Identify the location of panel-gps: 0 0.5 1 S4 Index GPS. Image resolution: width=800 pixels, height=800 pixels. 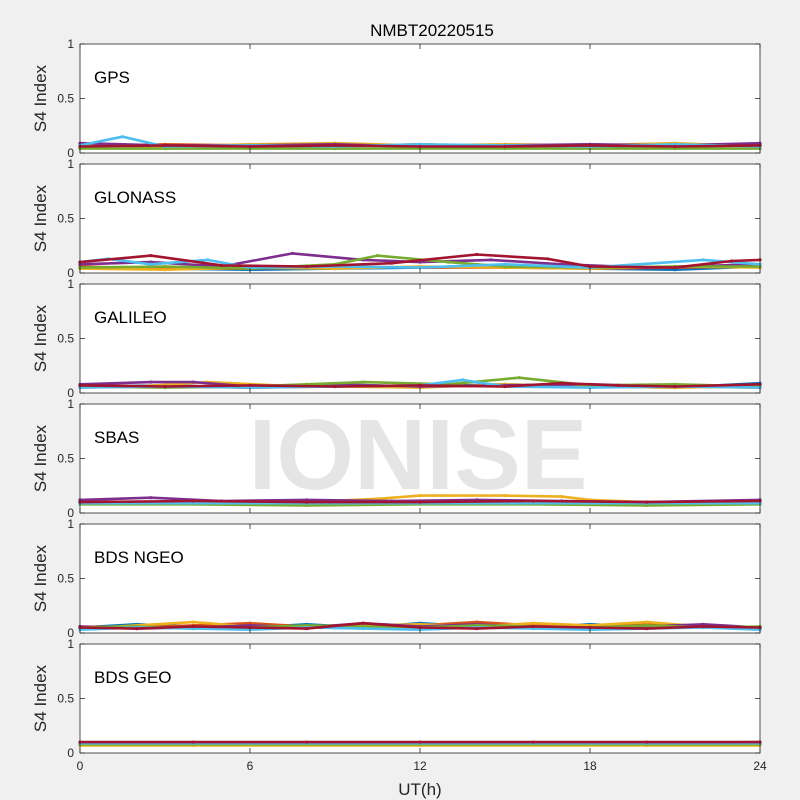
(396, 98).